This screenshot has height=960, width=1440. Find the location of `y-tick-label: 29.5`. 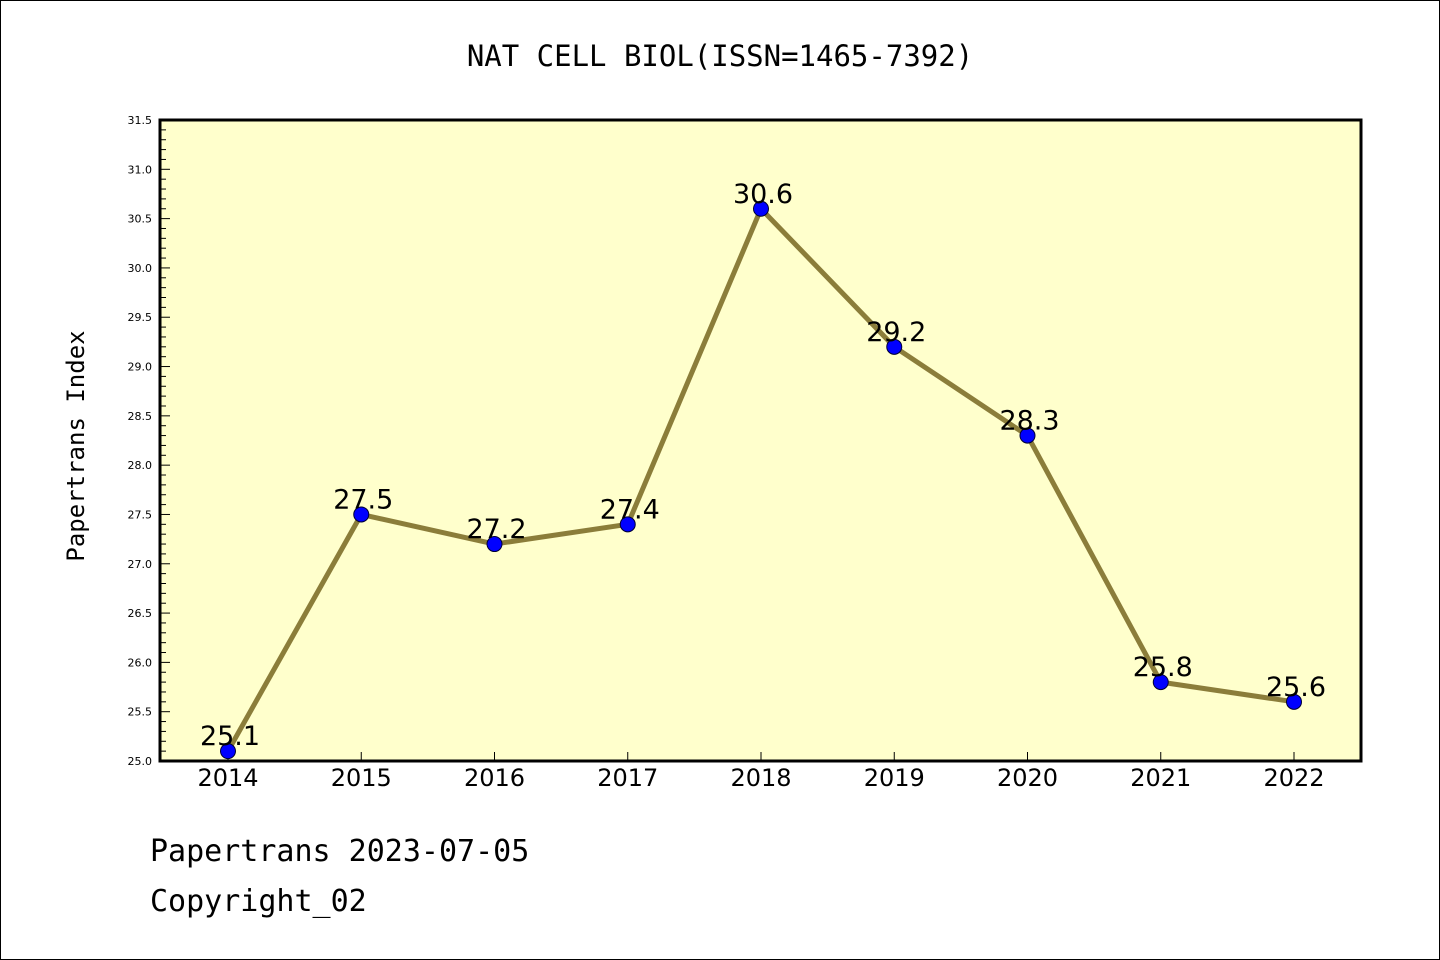

y-tick-label: 29.5 is located at coordinates (140, 317).